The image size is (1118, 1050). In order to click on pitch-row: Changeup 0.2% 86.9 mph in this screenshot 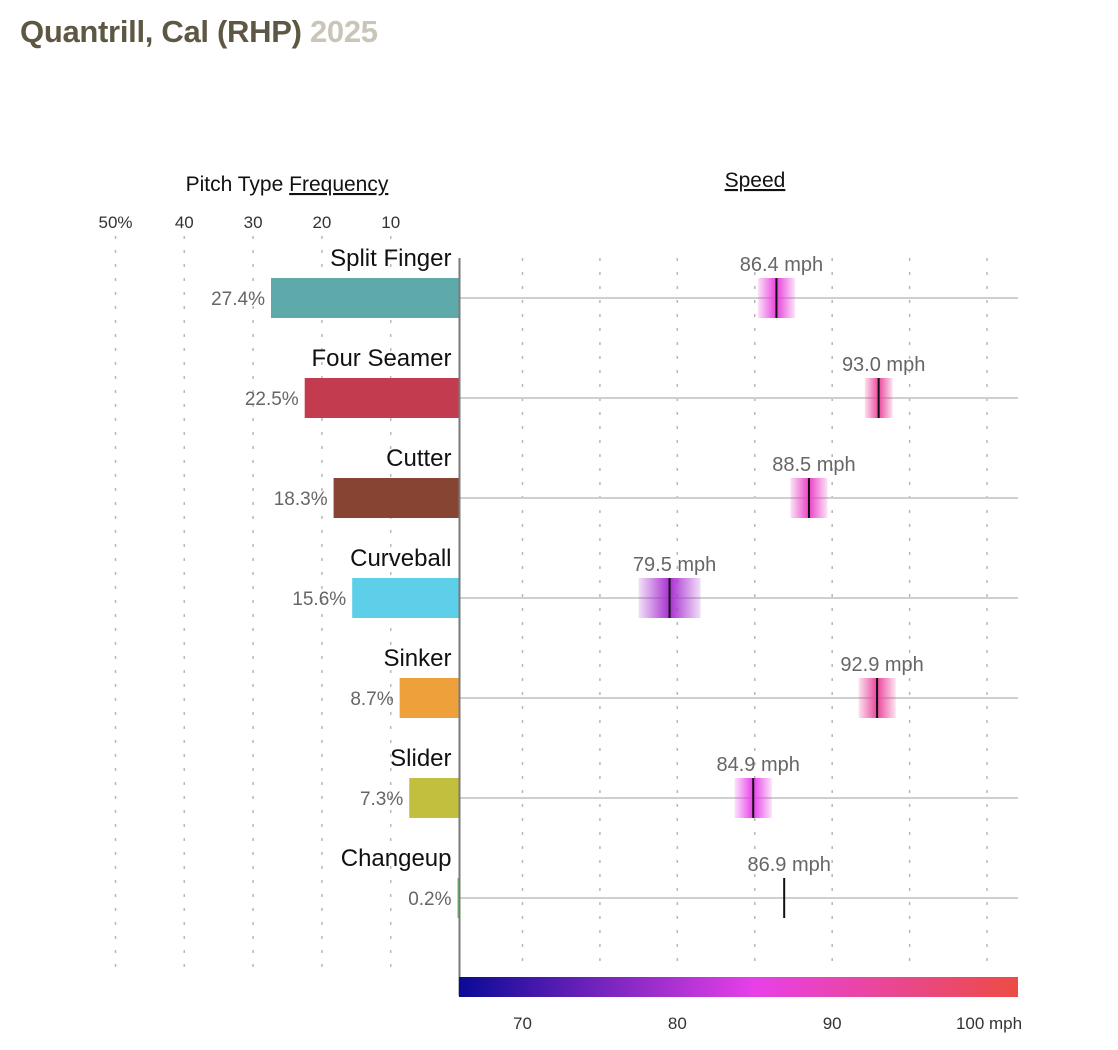, I will do `click(679, 881)`.